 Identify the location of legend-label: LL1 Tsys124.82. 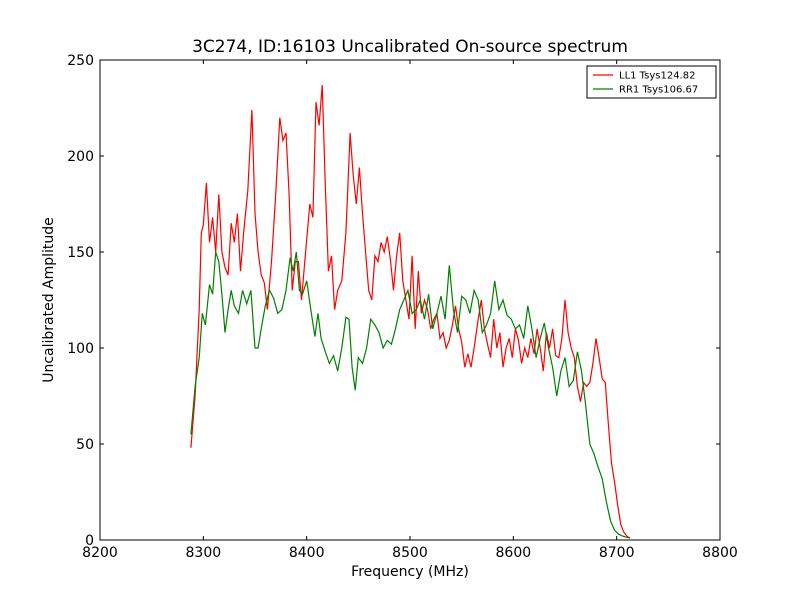
(657, 76).